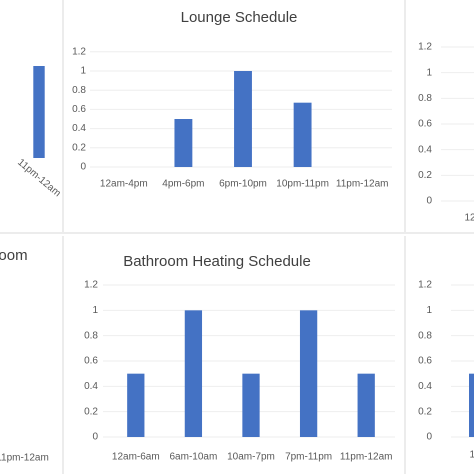 This screenshot has height=474, width=474. What do you see at coordinates (239, 17) in the screenshot?
I see `chart-title: Lounge Schedule` at bounding box center [239, 17].